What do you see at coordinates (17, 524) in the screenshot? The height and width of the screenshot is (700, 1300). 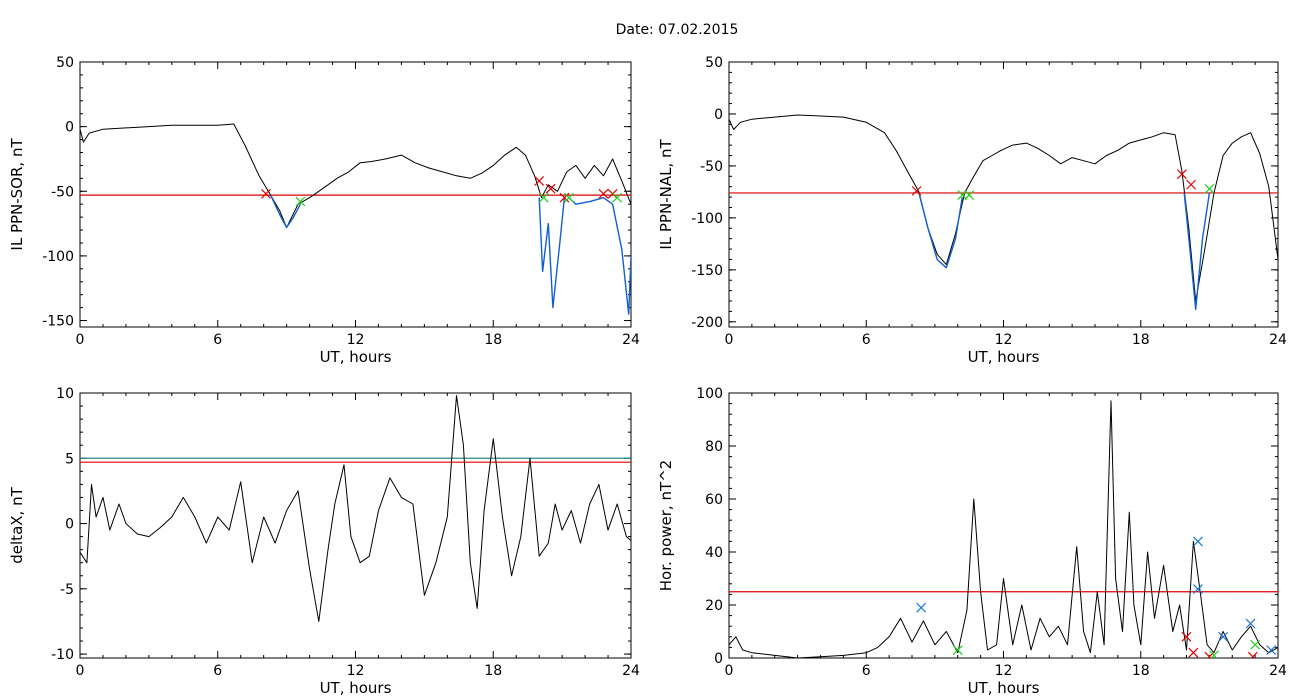 I see `y-axis-label: deltaX, nT` at bounding box center [17, 524].